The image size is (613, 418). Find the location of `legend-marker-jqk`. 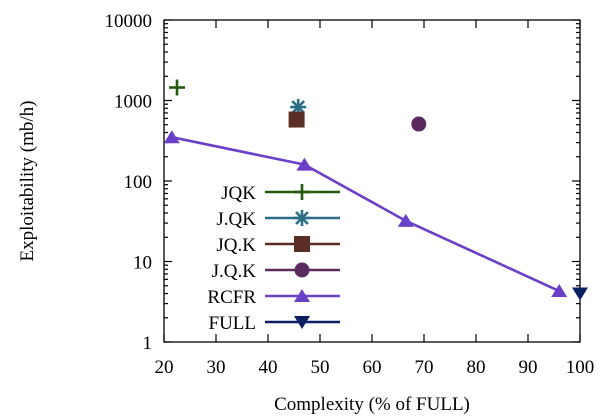

legend-marker-jqk is located at coordinates (302, 192).